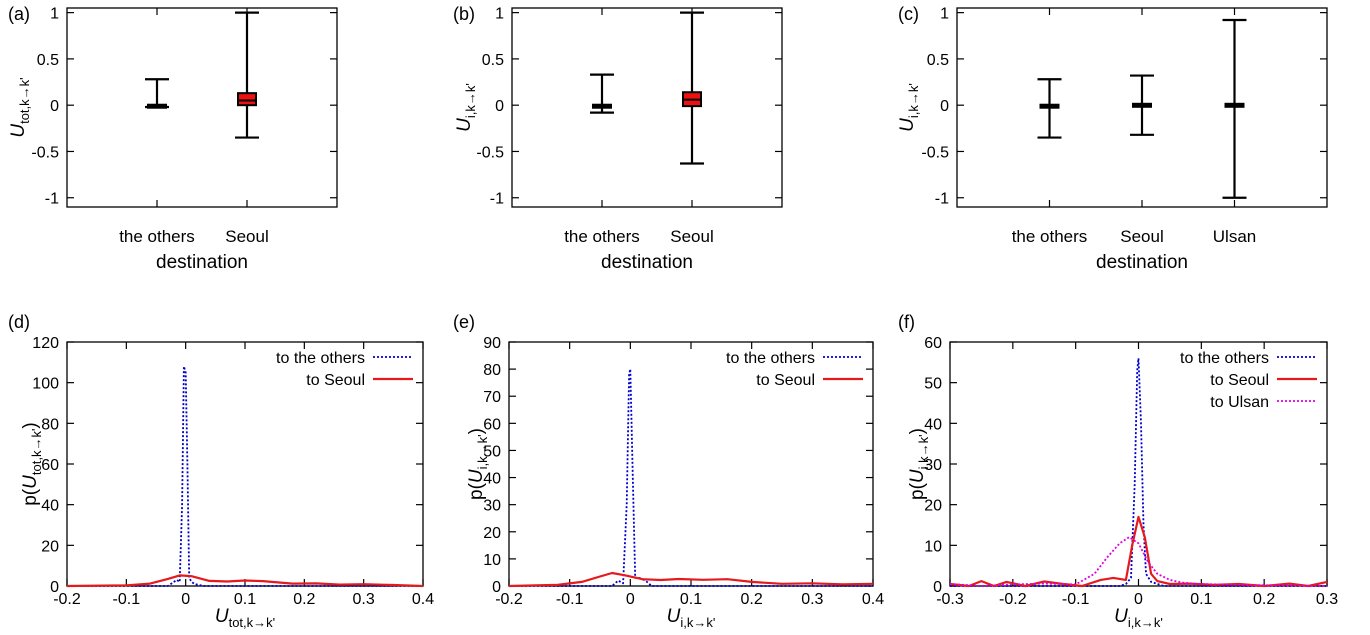  Describe the element at coordinates (1239, 402) in the screenshot. I see `legend-label: to Ulsan` at that location.